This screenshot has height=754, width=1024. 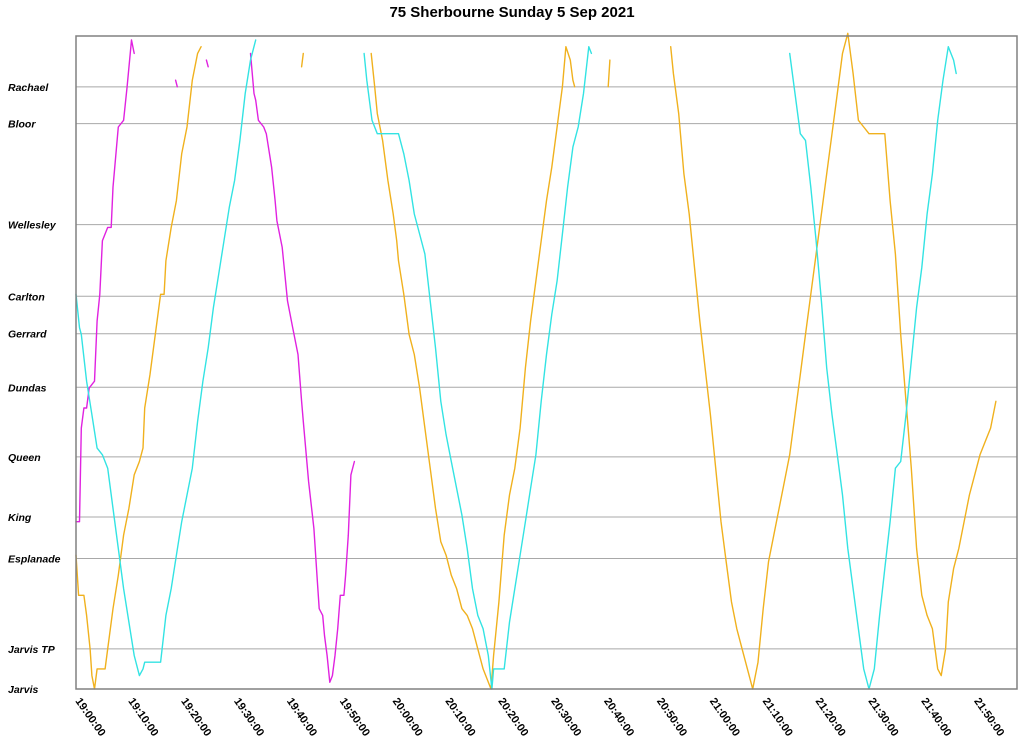 I want to click on x-tick-label: 21:00:00, so click(x=724, y=717).